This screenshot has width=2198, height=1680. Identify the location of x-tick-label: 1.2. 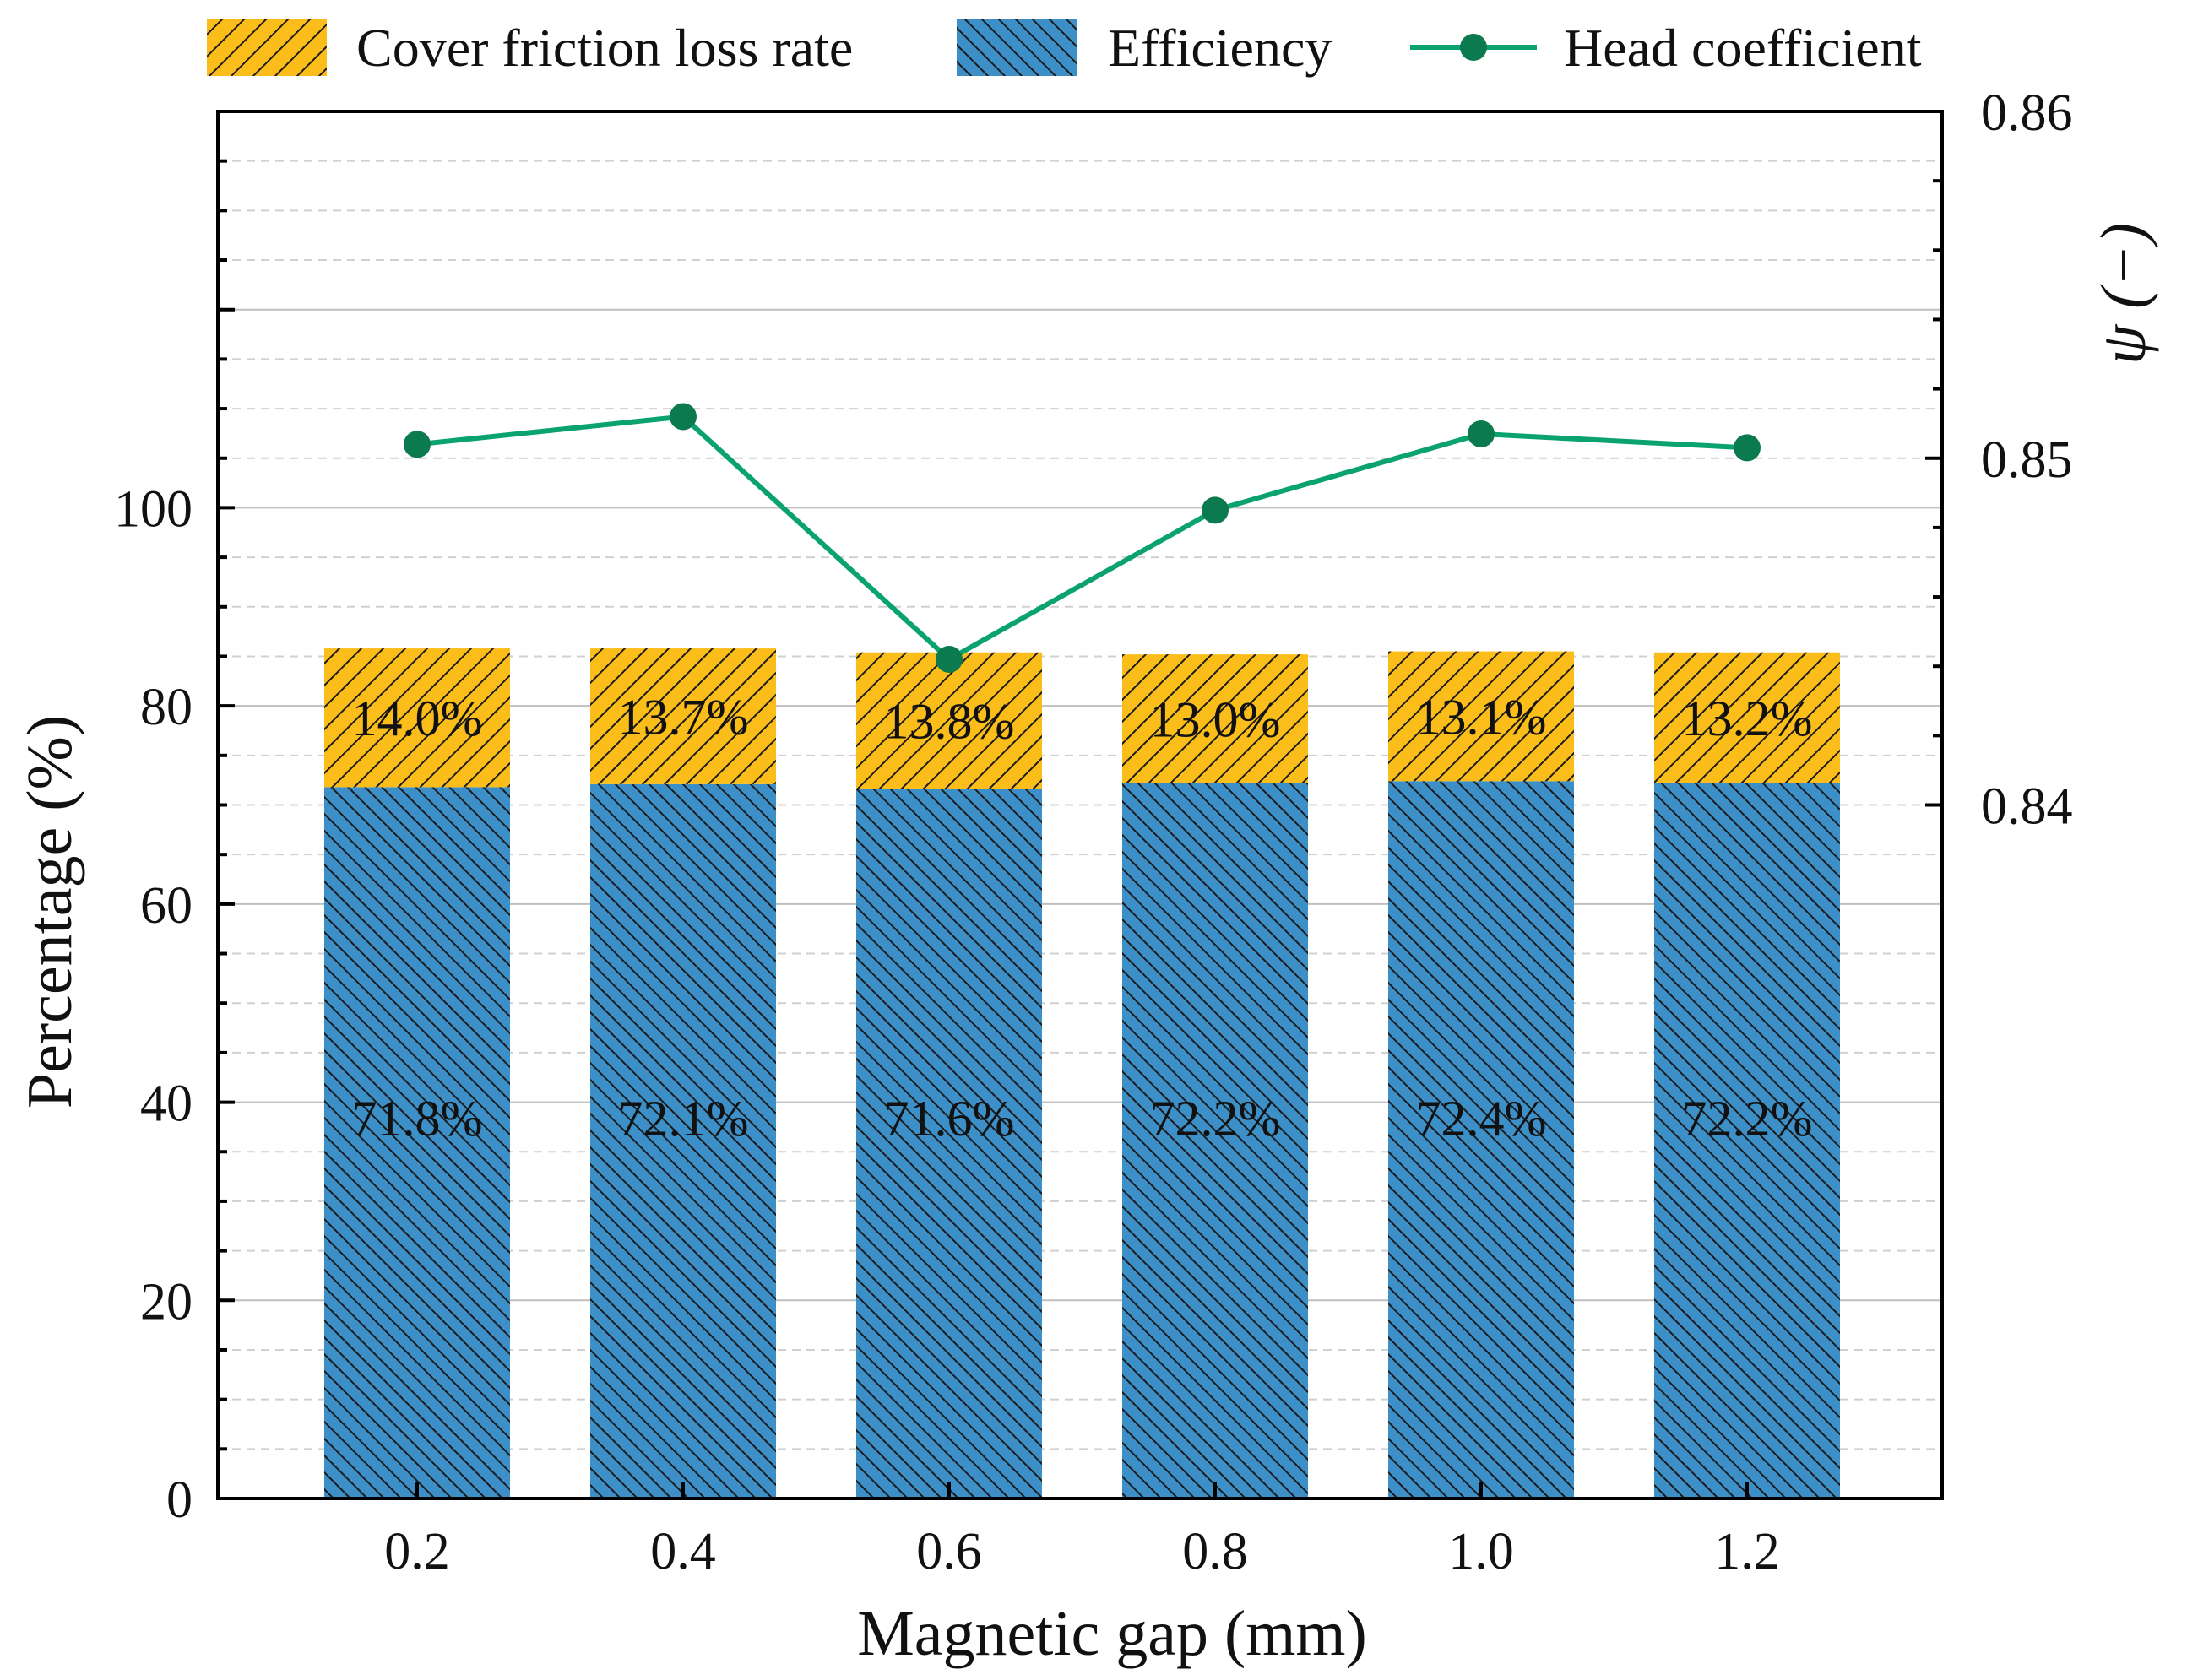
(1747, 1551).